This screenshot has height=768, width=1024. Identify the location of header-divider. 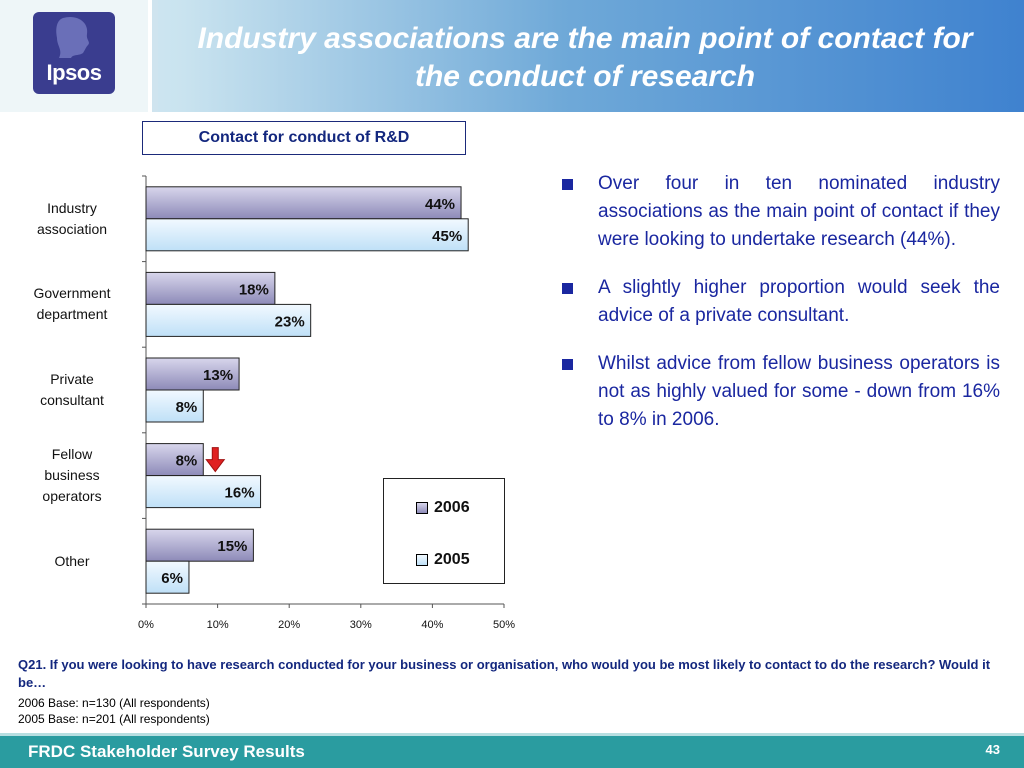
(150, 56).